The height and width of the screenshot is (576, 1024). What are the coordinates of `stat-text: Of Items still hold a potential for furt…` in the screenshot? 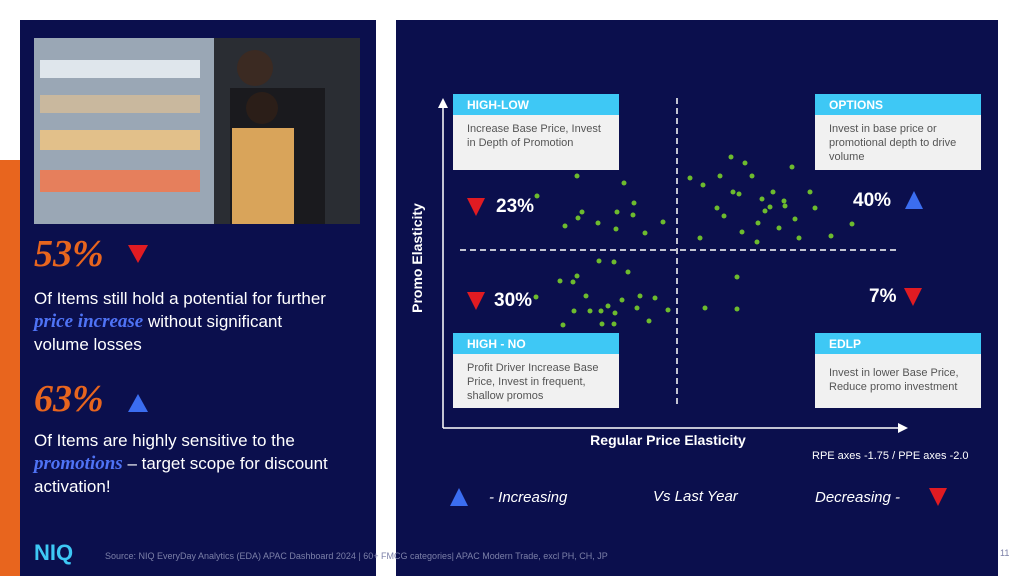 It's located at (184, 321).